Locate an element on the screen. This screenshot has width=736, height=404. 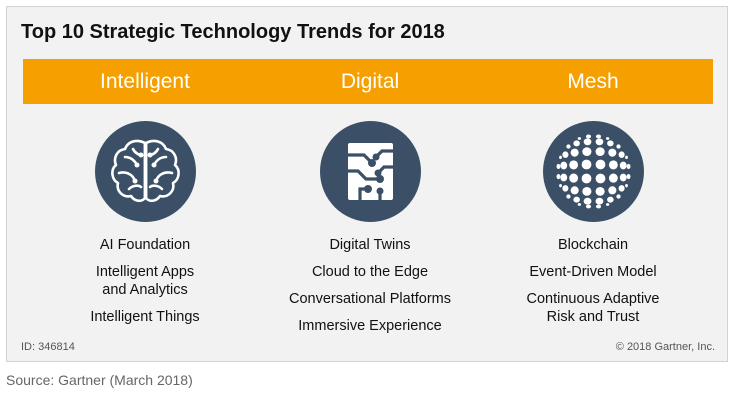
trend-cloud-to-edge: Cloud to the Edge is located at coordinates (370, 272).